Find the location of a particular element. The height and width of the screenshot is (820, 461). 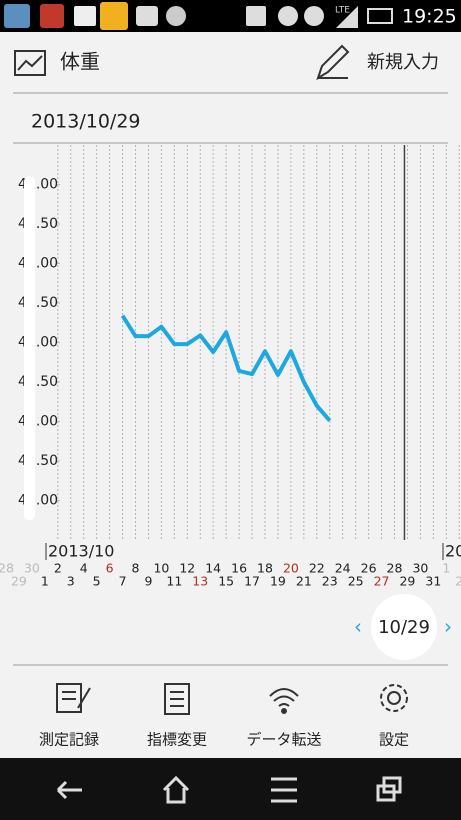

x-tick-label: 14 is located at coordinates (213, 568).